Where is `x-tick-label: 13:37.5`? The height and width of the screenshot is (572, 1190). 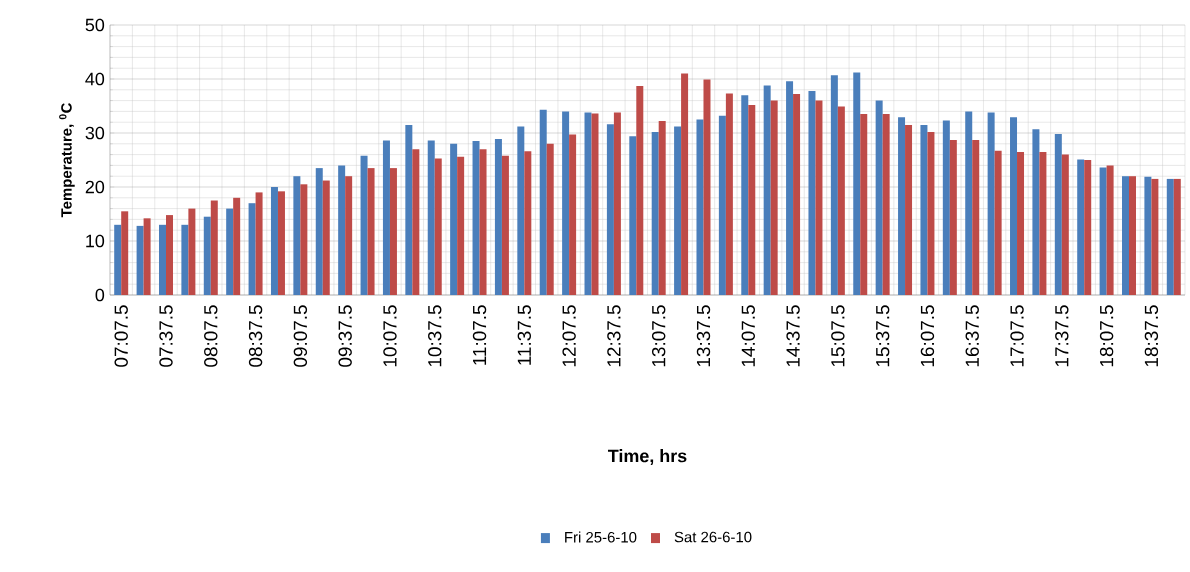 x-tick-label: 13:37.5 is located at coordinates (703, 336).